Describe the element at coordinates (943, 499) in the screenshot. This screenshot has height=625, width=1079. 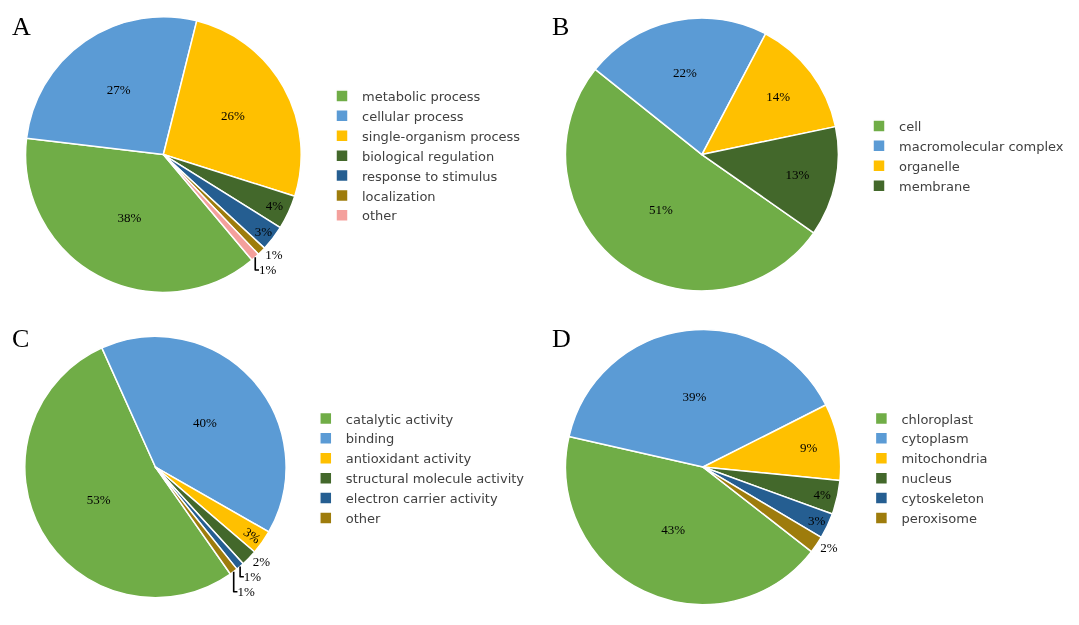
I see `legend-label: cytoskeleton` at that location.